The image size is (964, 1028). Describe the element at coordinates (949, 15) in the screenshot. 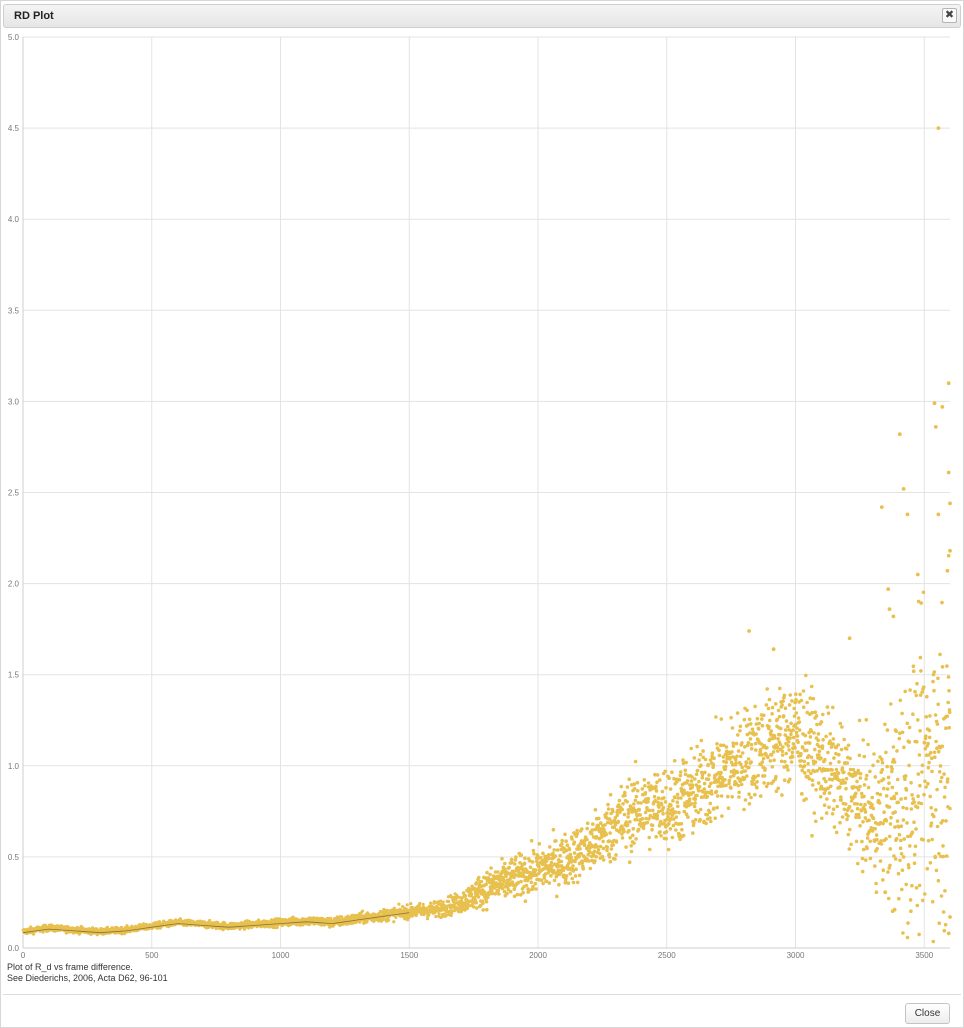

I see `close-icon: ✖` at that location.